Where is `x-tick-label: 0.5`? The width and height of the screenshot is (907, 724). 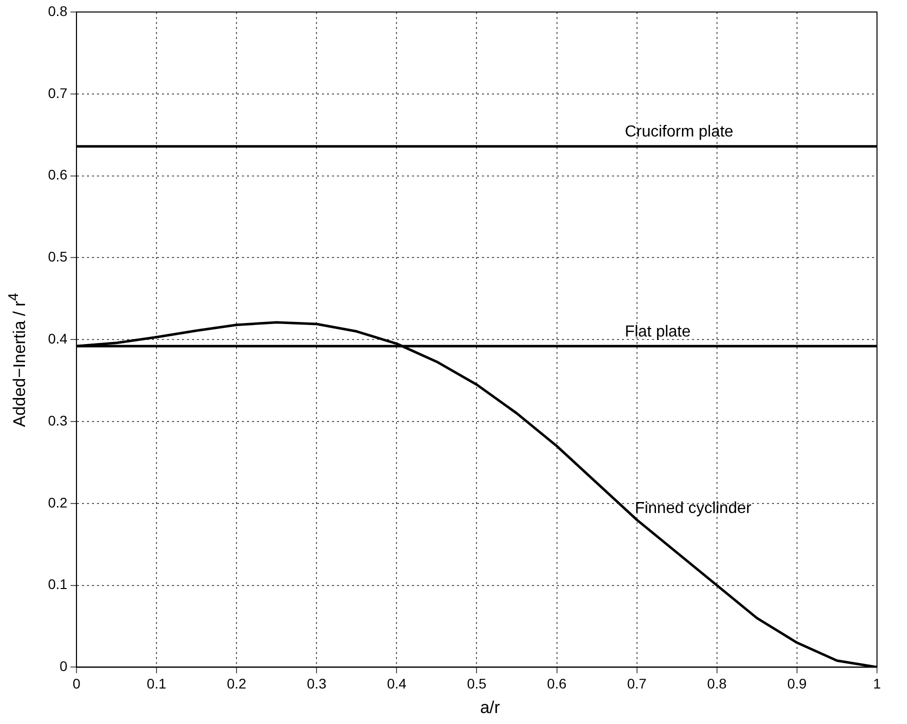
x-tick-label: 0.5 is located at coordinates (476, 683).